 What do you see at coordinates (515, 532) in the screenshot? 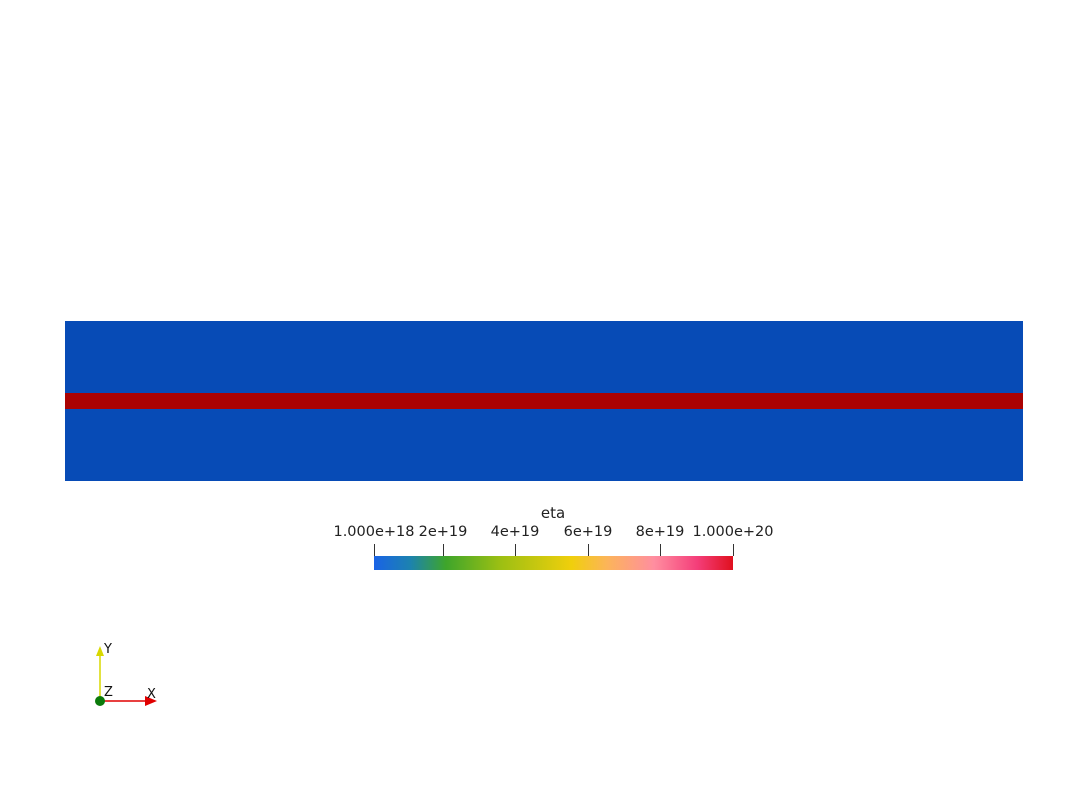
I see `scalar-bar-tick-label: 4e+19` at bounding box center [515, 532].